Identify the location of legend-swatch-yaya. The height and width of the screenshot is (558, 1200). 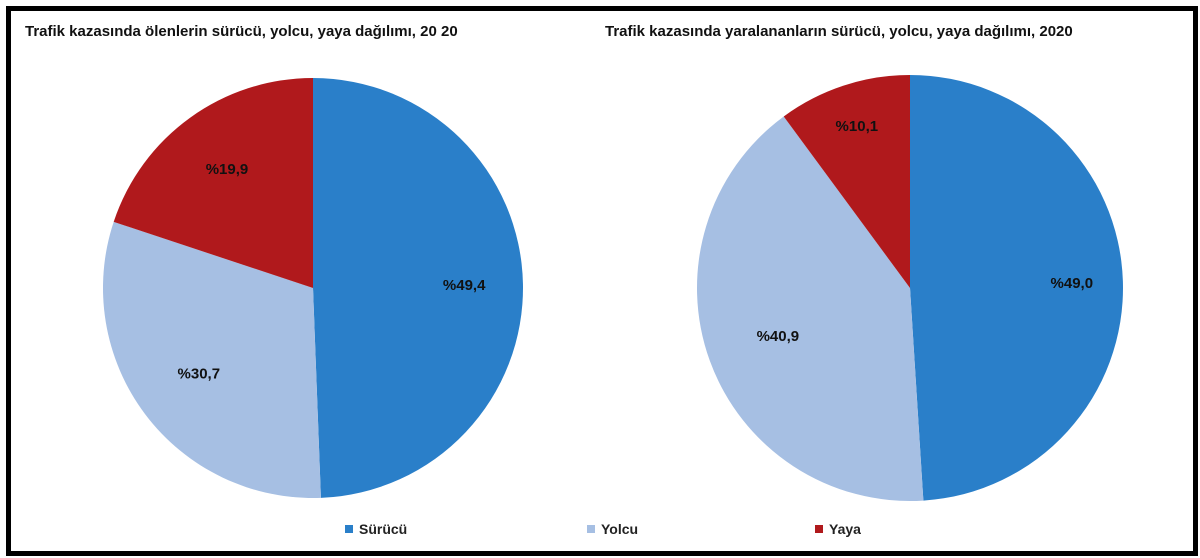
(819, 529).